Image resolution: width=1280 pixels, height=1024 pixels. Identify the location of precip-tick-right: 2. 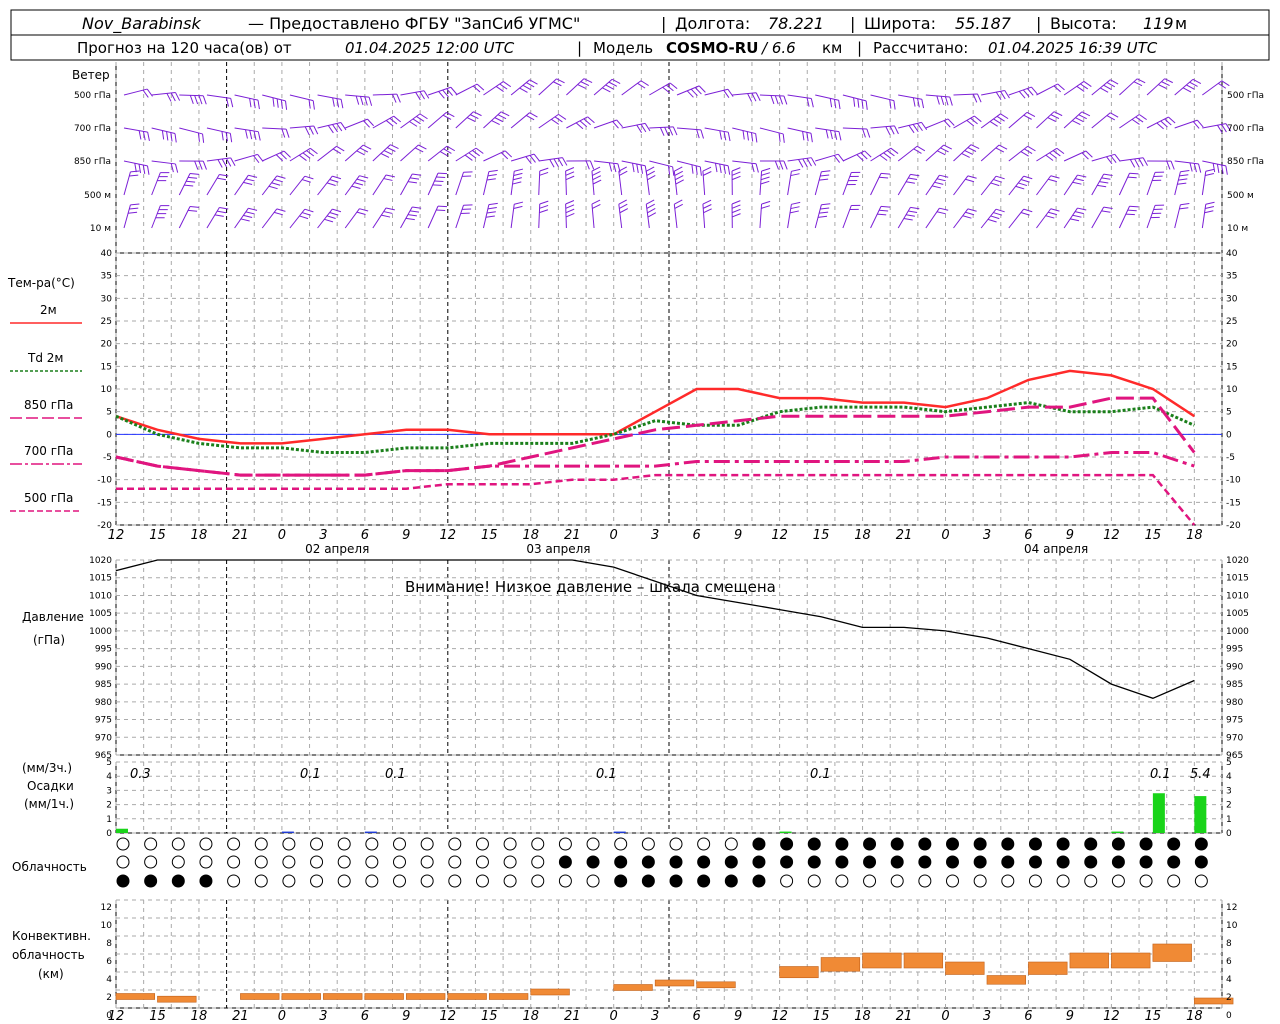
(1229, 806).